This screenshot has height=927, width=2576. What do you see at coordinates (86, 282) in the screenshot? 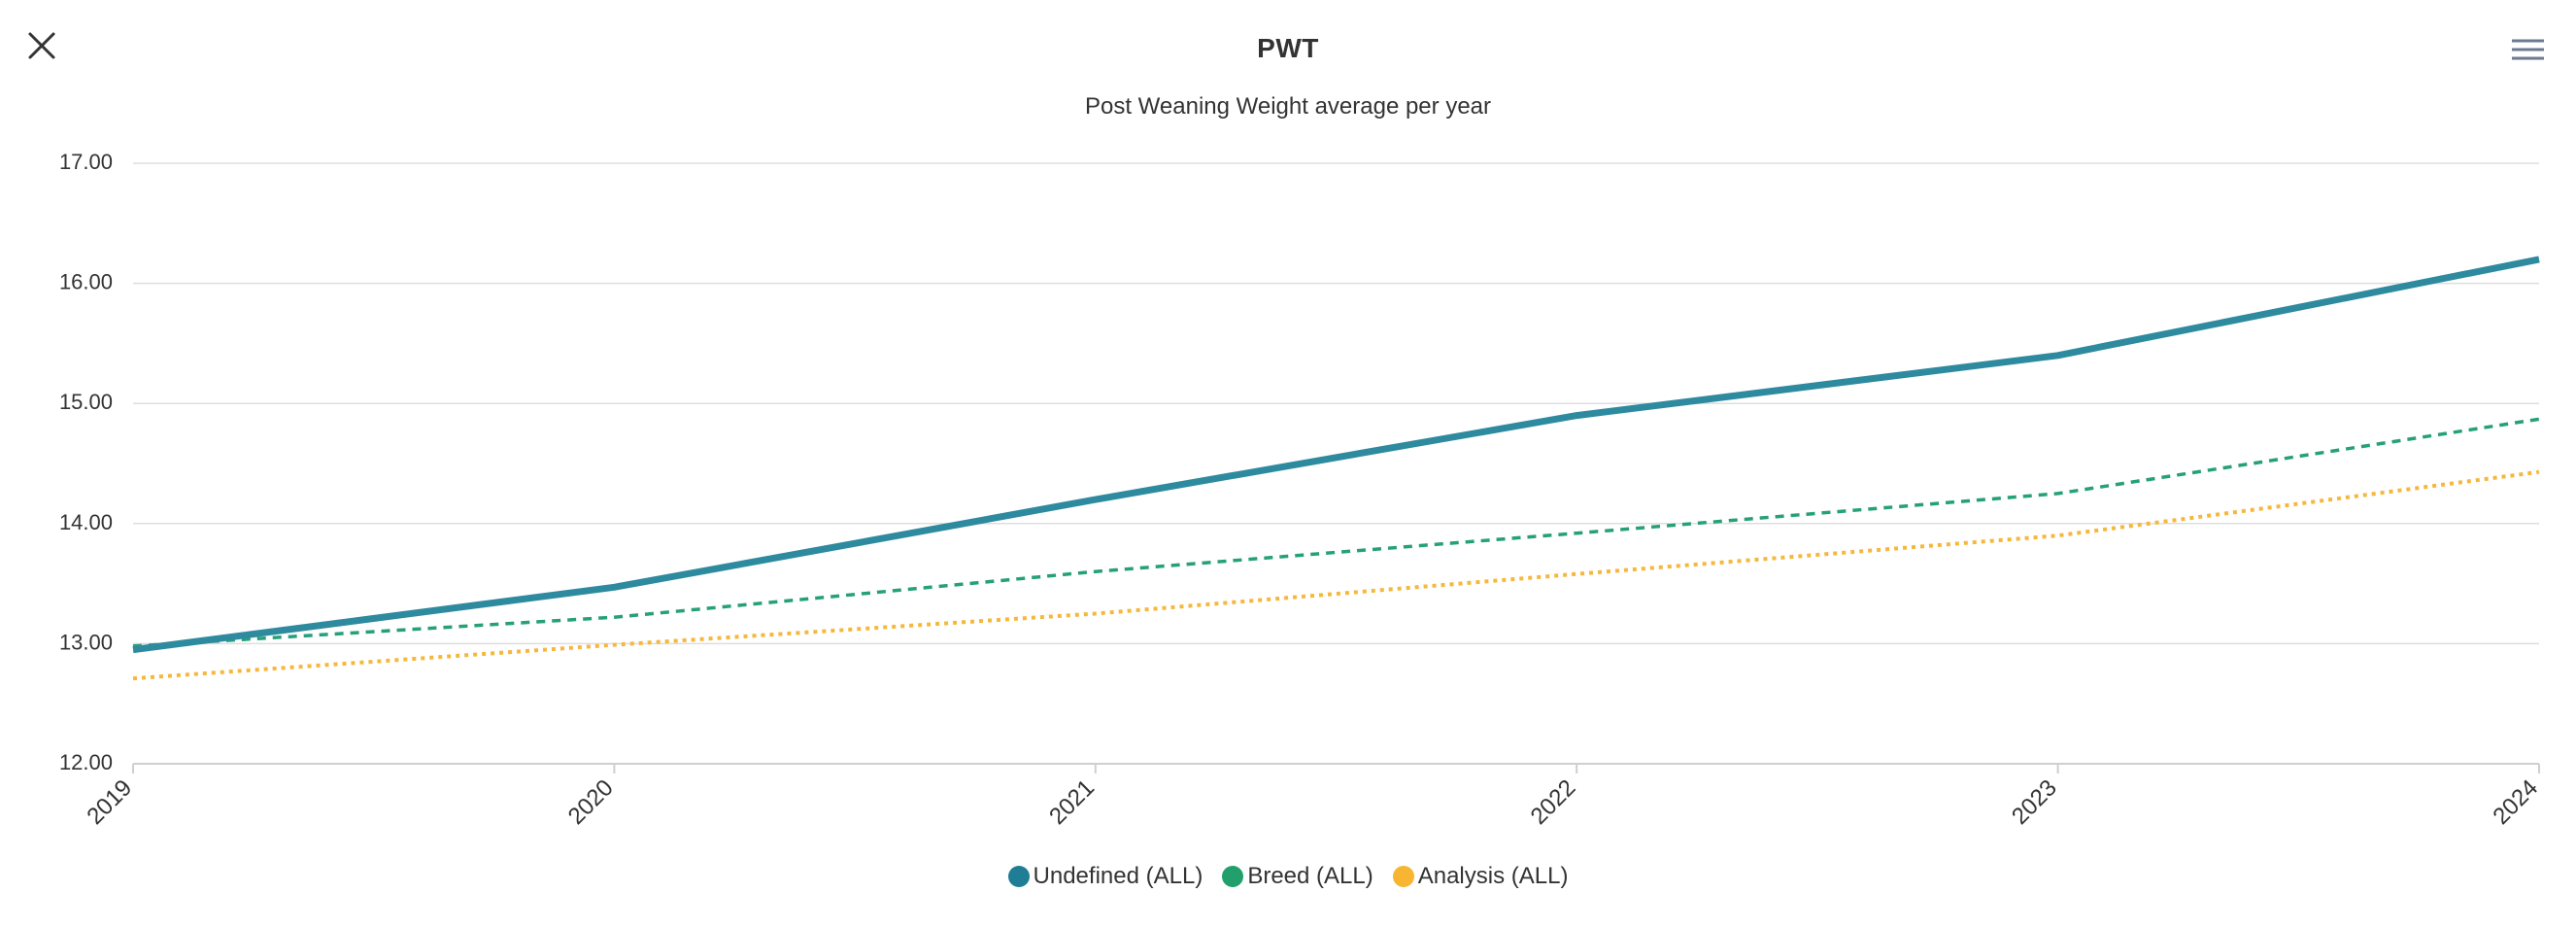
I see `y-tick-label: 16.00` at bounding box center [86, 282].